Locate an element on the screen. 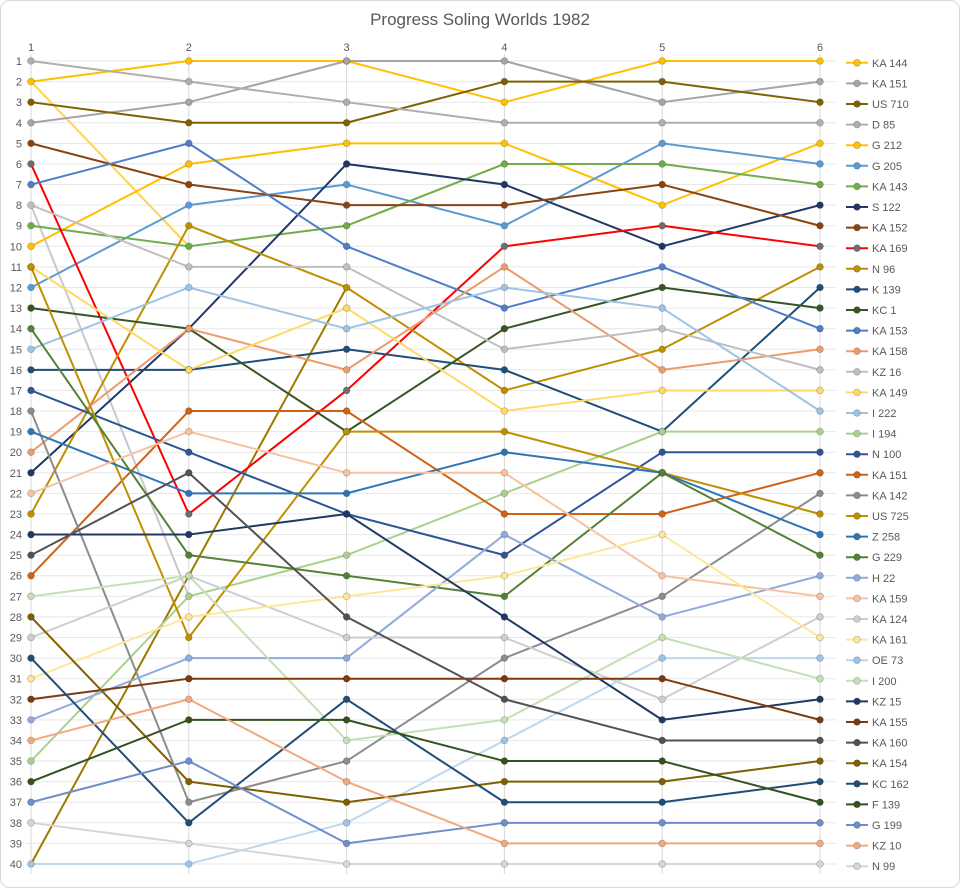 Image resolution: width=960 pixels, height=888 pixels. svg-text: 37 is located at coordinates (16, 803).